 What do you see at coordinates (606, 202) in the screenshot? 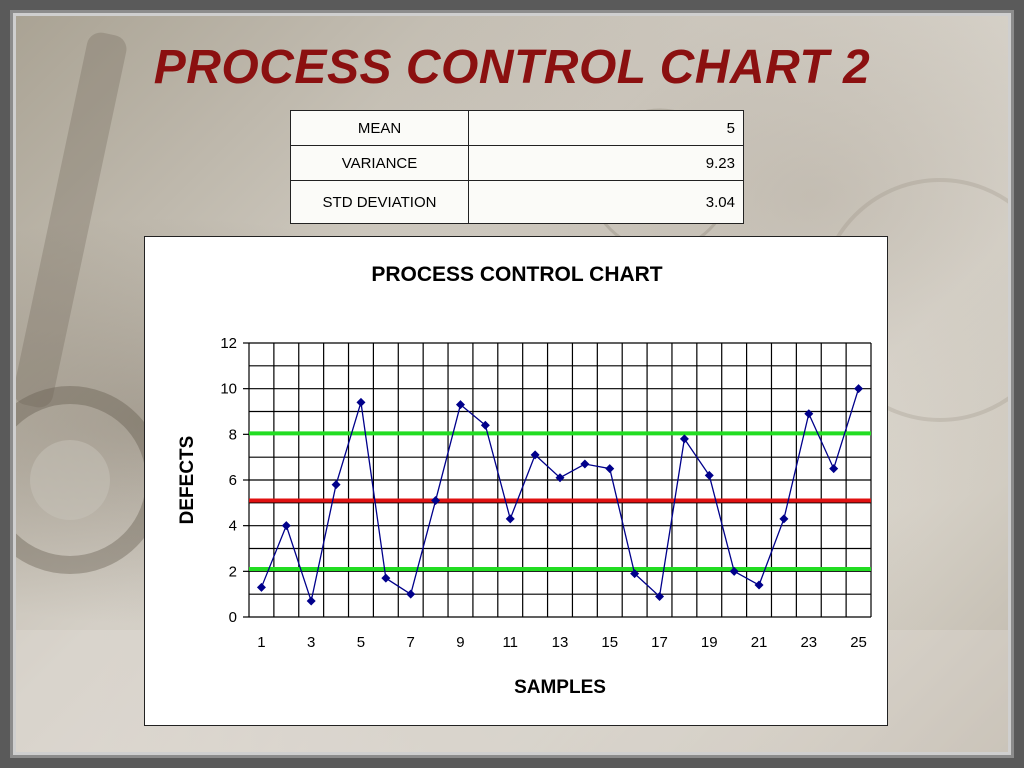
I see `std-deviation-value: 3.04` at bounding box center [606, 202].